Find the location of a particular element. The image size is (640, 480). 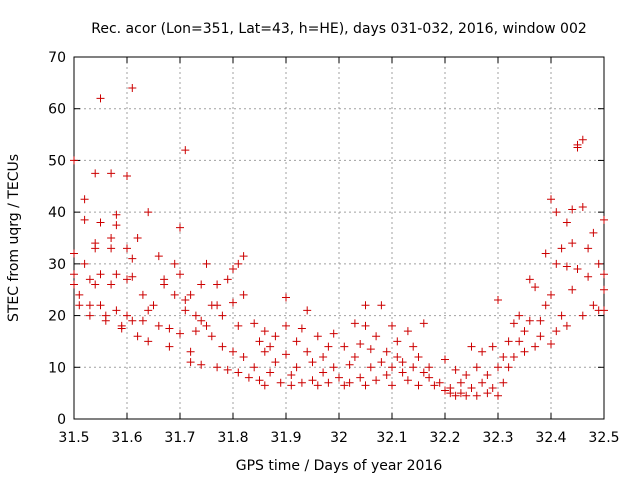

y-tick-label: 50 is located at coordinates (57, 161).